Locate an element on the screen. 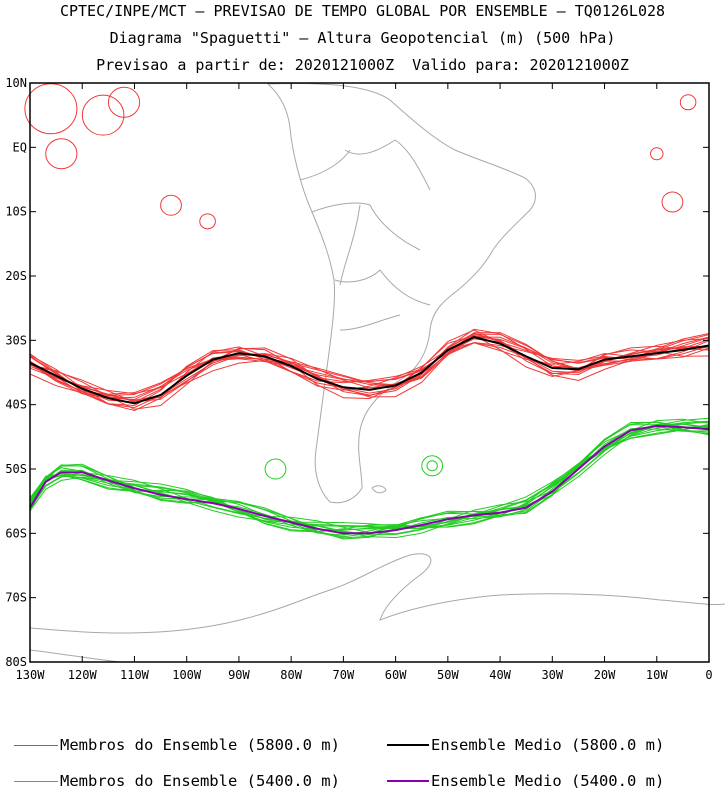 The image size is (725, 792). legend-item-mean-5400: Ensemble Medio (5400.0 m) is located at coordinates (525, 781).